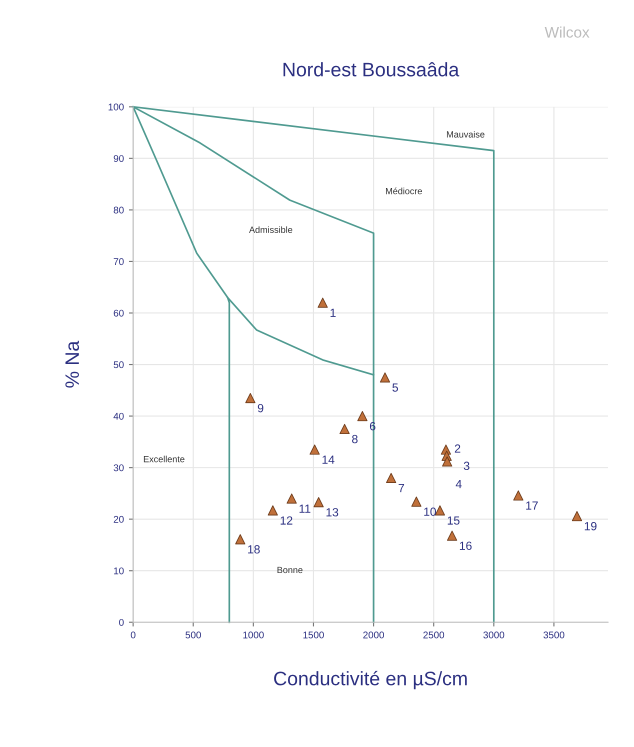 The image size is (634, 747). Describe the element at coordinates (333, 312) in the screenshot. I see `annotation: 1` at that location.